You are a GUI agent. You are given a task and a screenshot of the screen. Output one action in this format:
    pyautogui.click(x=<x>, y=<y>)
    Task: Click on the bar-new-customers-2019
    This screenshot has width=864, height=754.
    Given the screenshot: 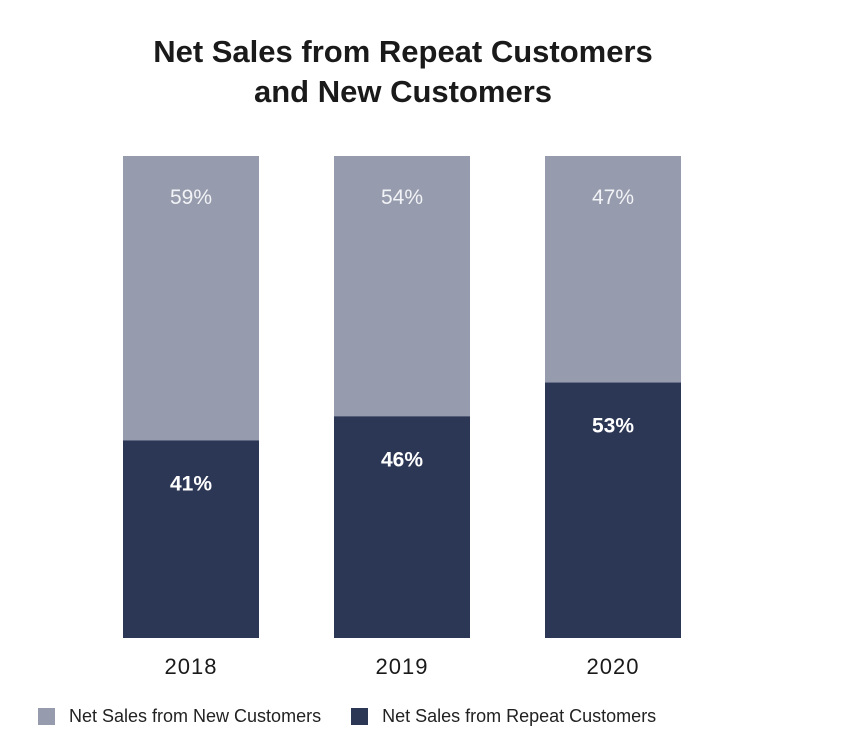 What is the action you would take?
    pyautogui.click(x=402, y=286)
    